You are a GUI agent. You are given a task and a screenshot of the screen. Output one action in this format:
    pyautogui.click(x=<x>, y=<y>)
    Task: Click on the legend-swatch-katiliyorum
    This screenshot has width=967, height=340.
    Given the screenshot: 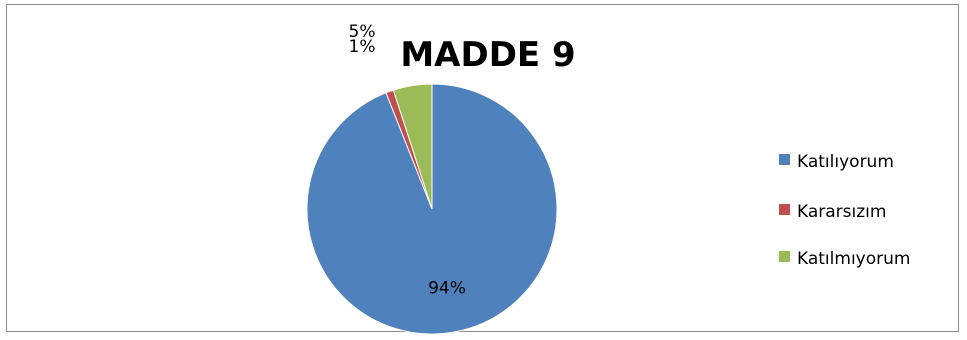 What is the action you would take?
    pyautogui.click(x=784, y=159)
    